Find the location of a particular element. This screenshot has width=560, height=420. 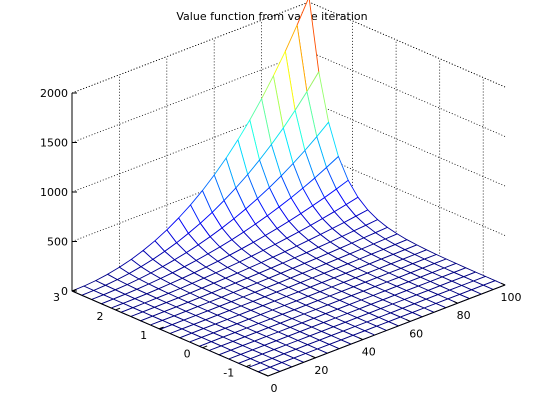

x-axis-ticks: 0 20 40 60 80 100 is located at coordinates (392, 338).